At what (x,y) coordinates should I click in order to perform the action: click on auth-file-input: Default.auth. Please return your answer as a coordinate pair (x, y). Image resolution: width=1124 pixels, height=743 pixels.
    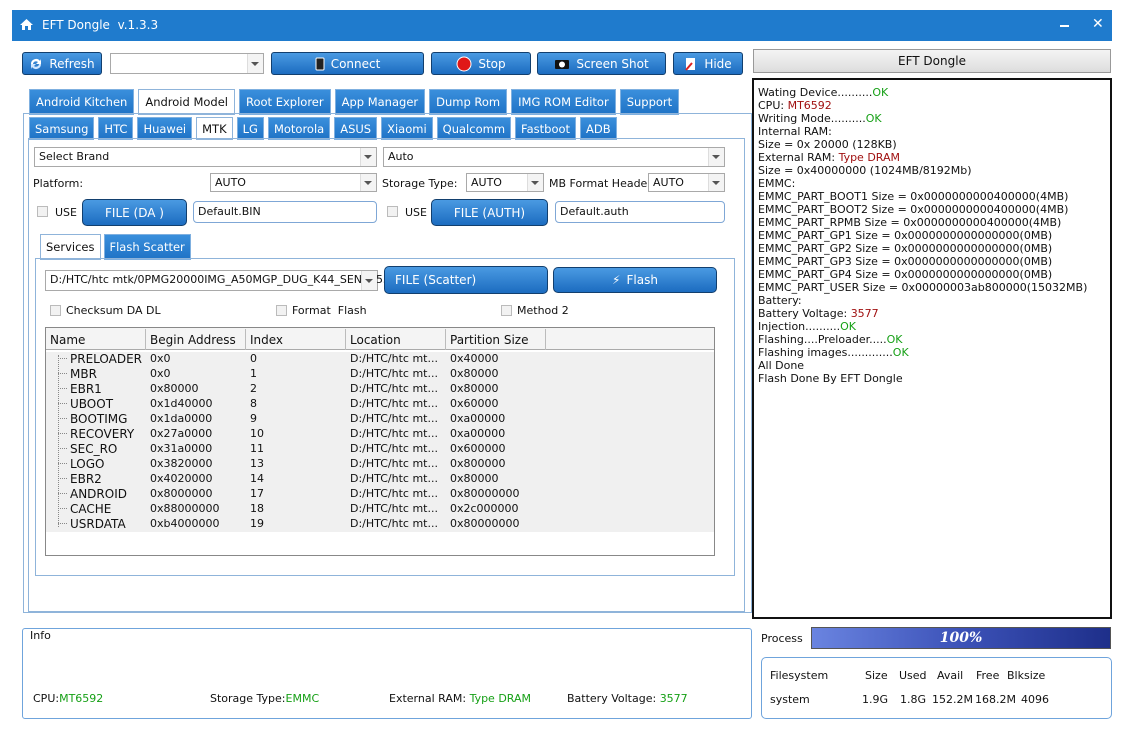
    Looking at the image, I should click on (640, 212).